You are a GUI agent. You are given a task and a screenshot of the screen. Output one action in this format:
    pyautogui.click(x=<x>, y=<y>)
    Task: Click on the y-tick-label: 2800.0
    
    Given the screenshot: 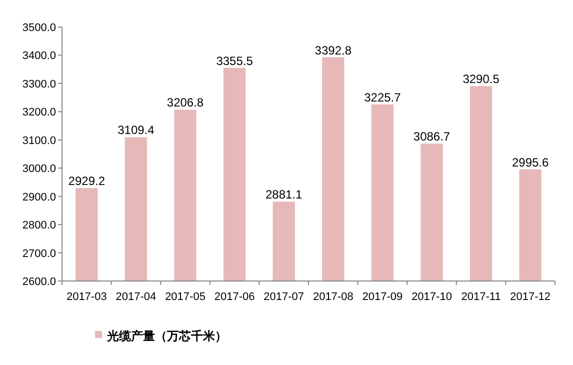 What is the action you would take?
    pyautogui.click(x=39, y=226)
    